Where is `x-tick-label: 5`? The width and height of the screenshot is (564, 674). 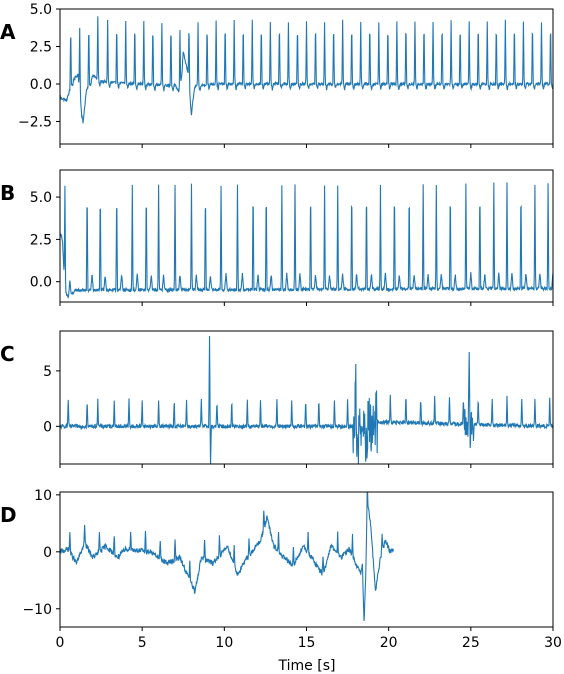 x-tick-label: 5 is located at coordinates (142, 643).